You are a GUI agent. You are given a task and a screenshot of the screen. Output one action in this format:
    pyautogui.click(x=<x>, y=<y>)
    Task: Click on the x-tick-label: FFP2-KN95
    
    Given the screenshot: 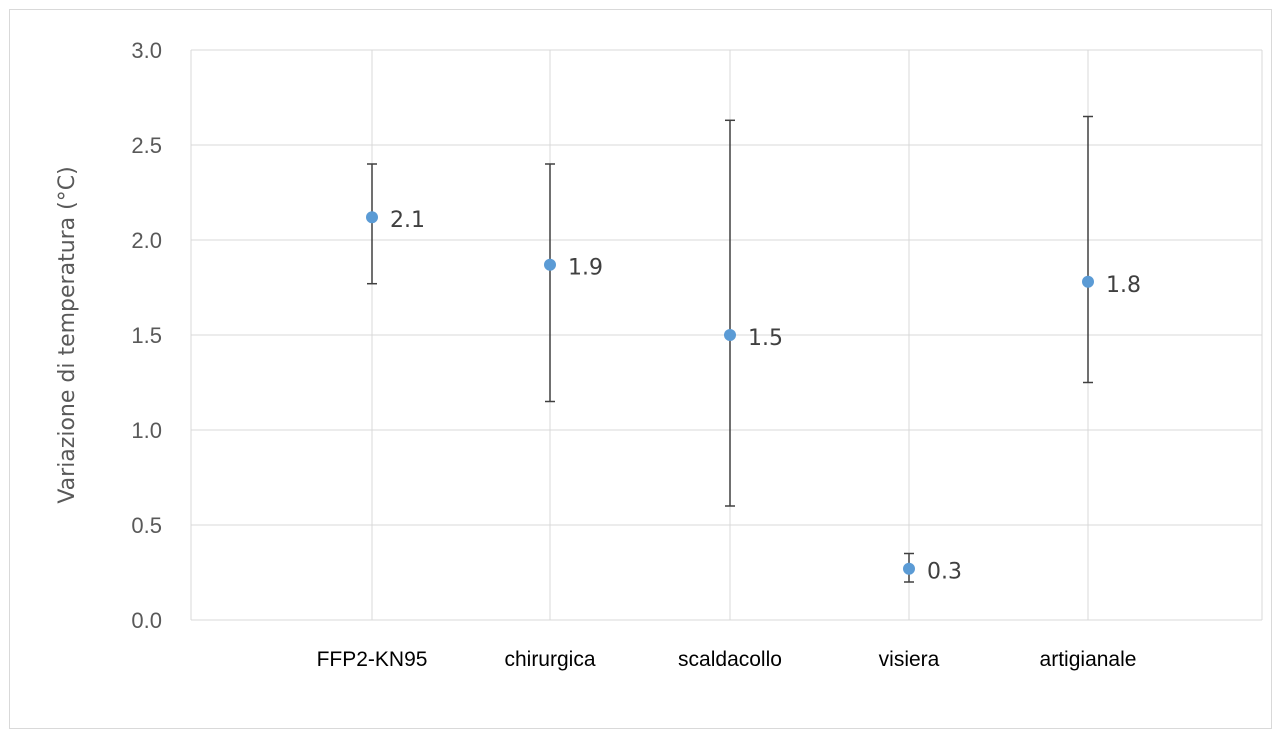 What is the action you would take?
    pyautogui.click(x=372, y=659)
    